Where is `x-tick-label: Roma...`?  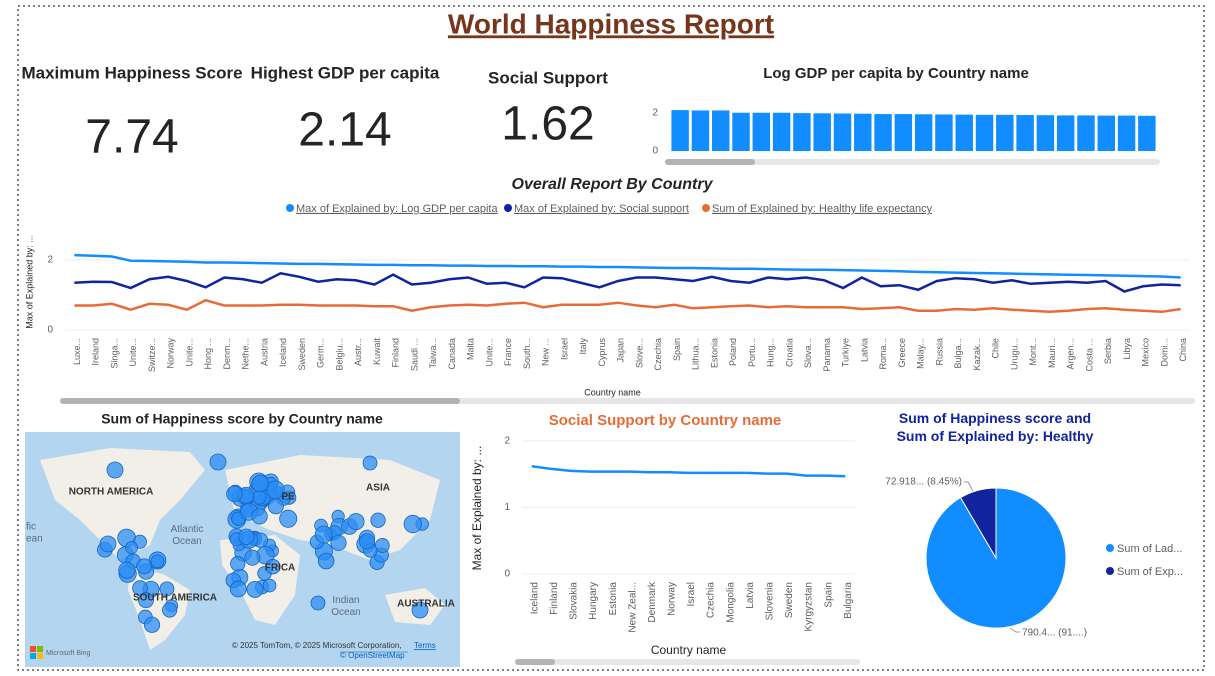
x-tick-label: Roma... is located at coordinates (883, 354).